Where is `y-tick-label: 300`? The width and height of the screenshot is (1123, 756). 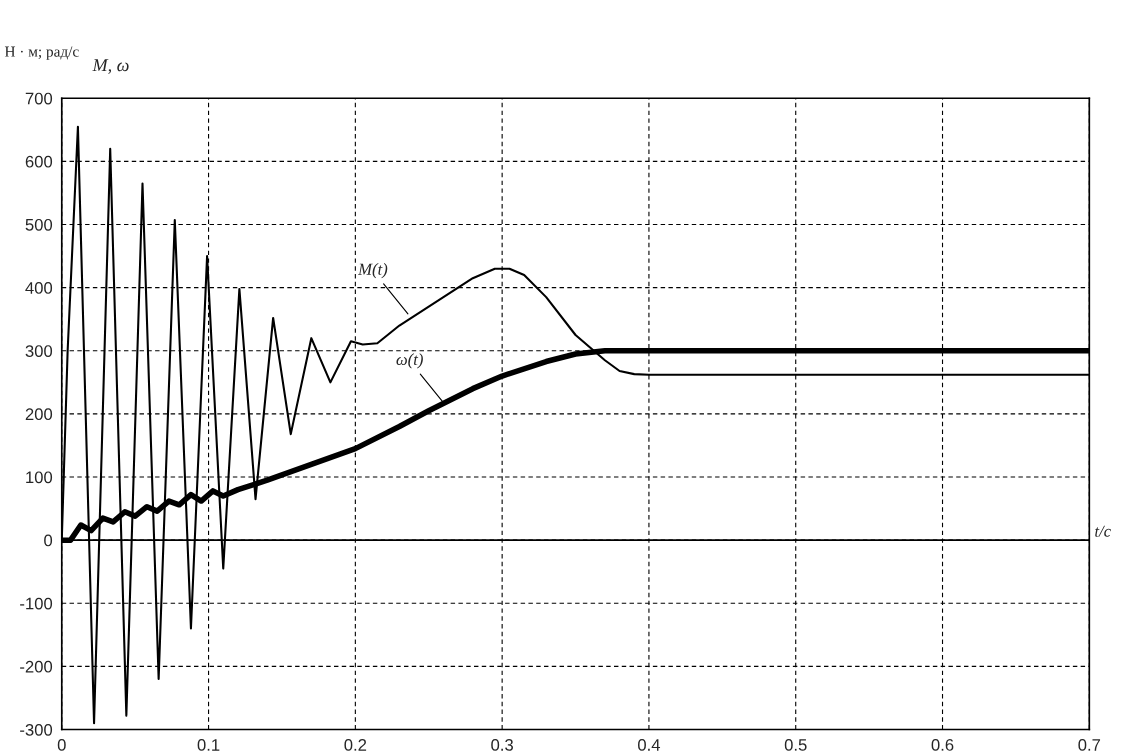
y-tick-label: 300 is located at coordinates (39, 351).